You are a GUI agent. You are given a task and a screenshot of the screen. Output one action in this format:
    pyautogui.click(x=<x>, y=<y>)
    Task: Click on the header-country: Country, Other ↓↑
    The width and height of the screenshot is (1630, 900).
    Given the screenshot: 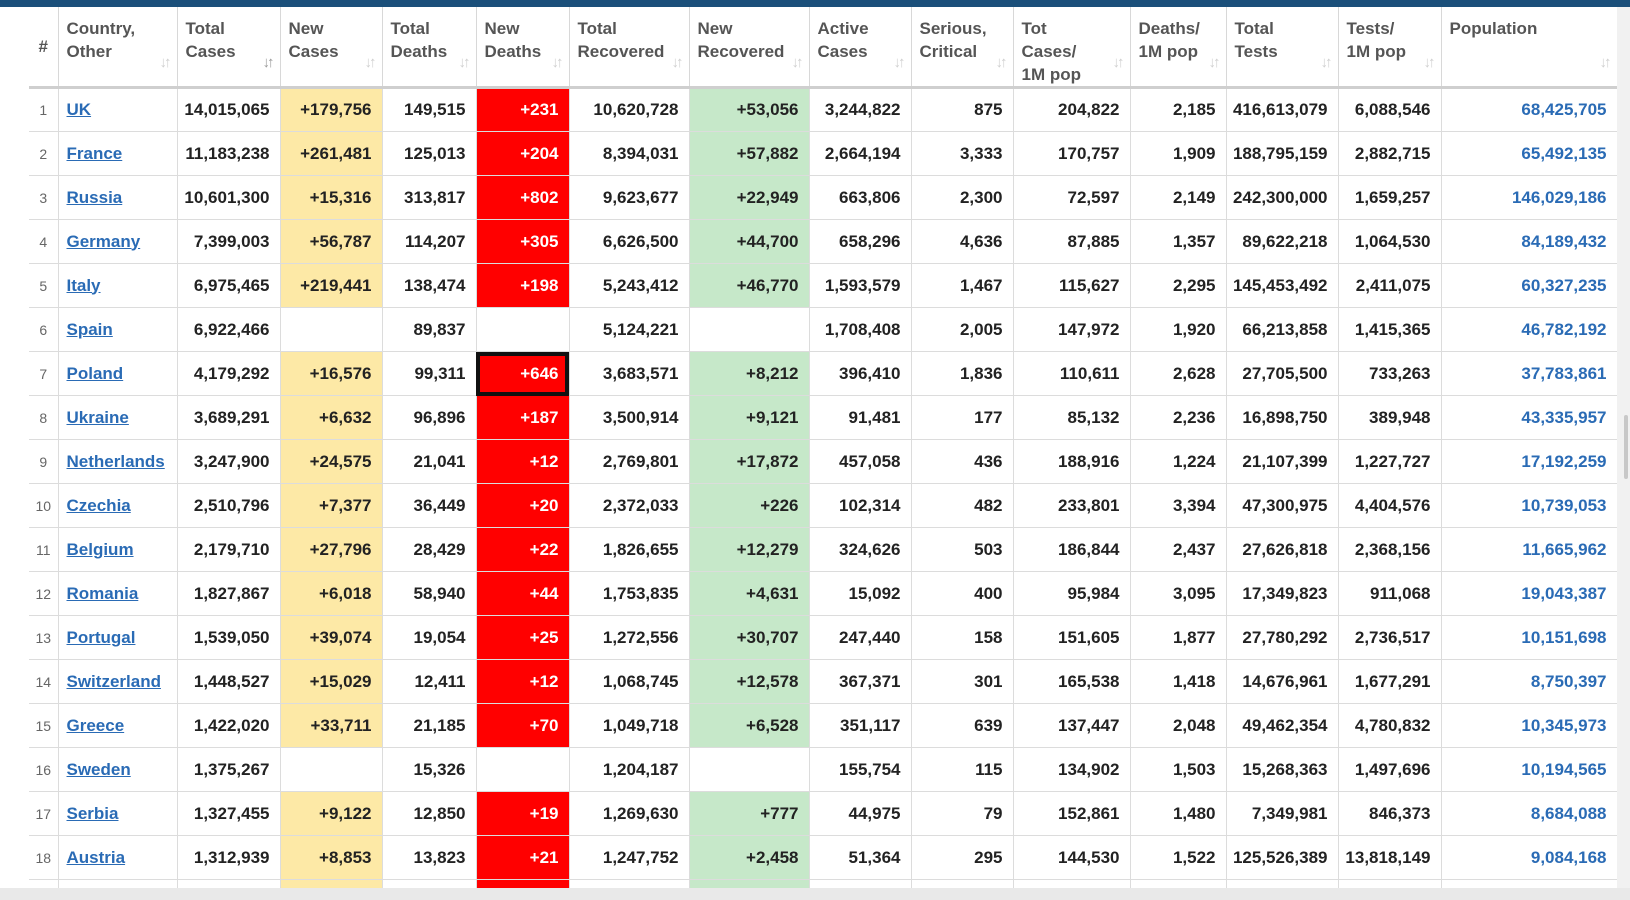 What is the action you would take?
    pyautogui.click(x=118, y=48)
    